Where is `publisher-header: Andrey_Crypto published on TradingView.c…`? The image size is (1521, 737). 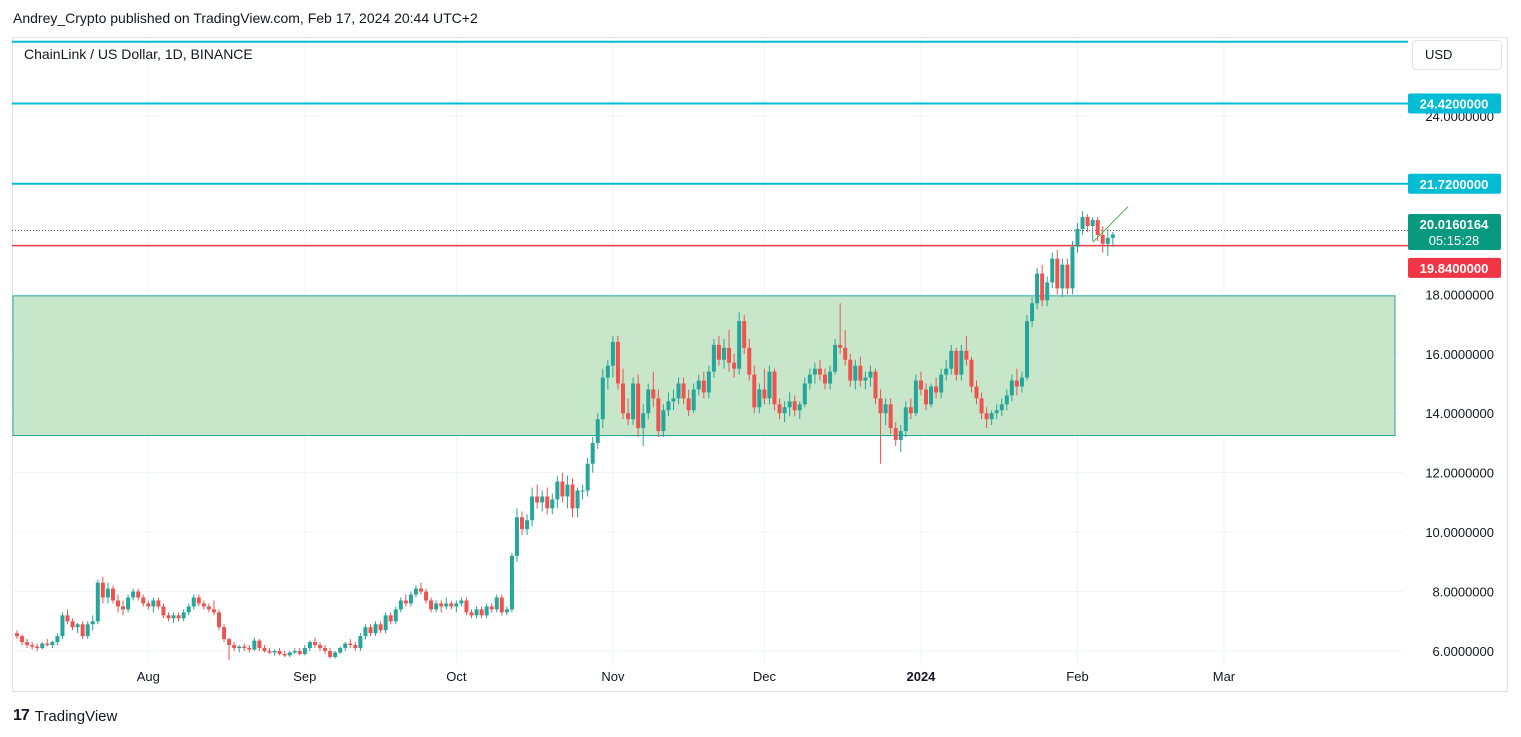
publisher-header: Andrey_Crypto published on TradingView.c… is located at coordinates (245, 18).